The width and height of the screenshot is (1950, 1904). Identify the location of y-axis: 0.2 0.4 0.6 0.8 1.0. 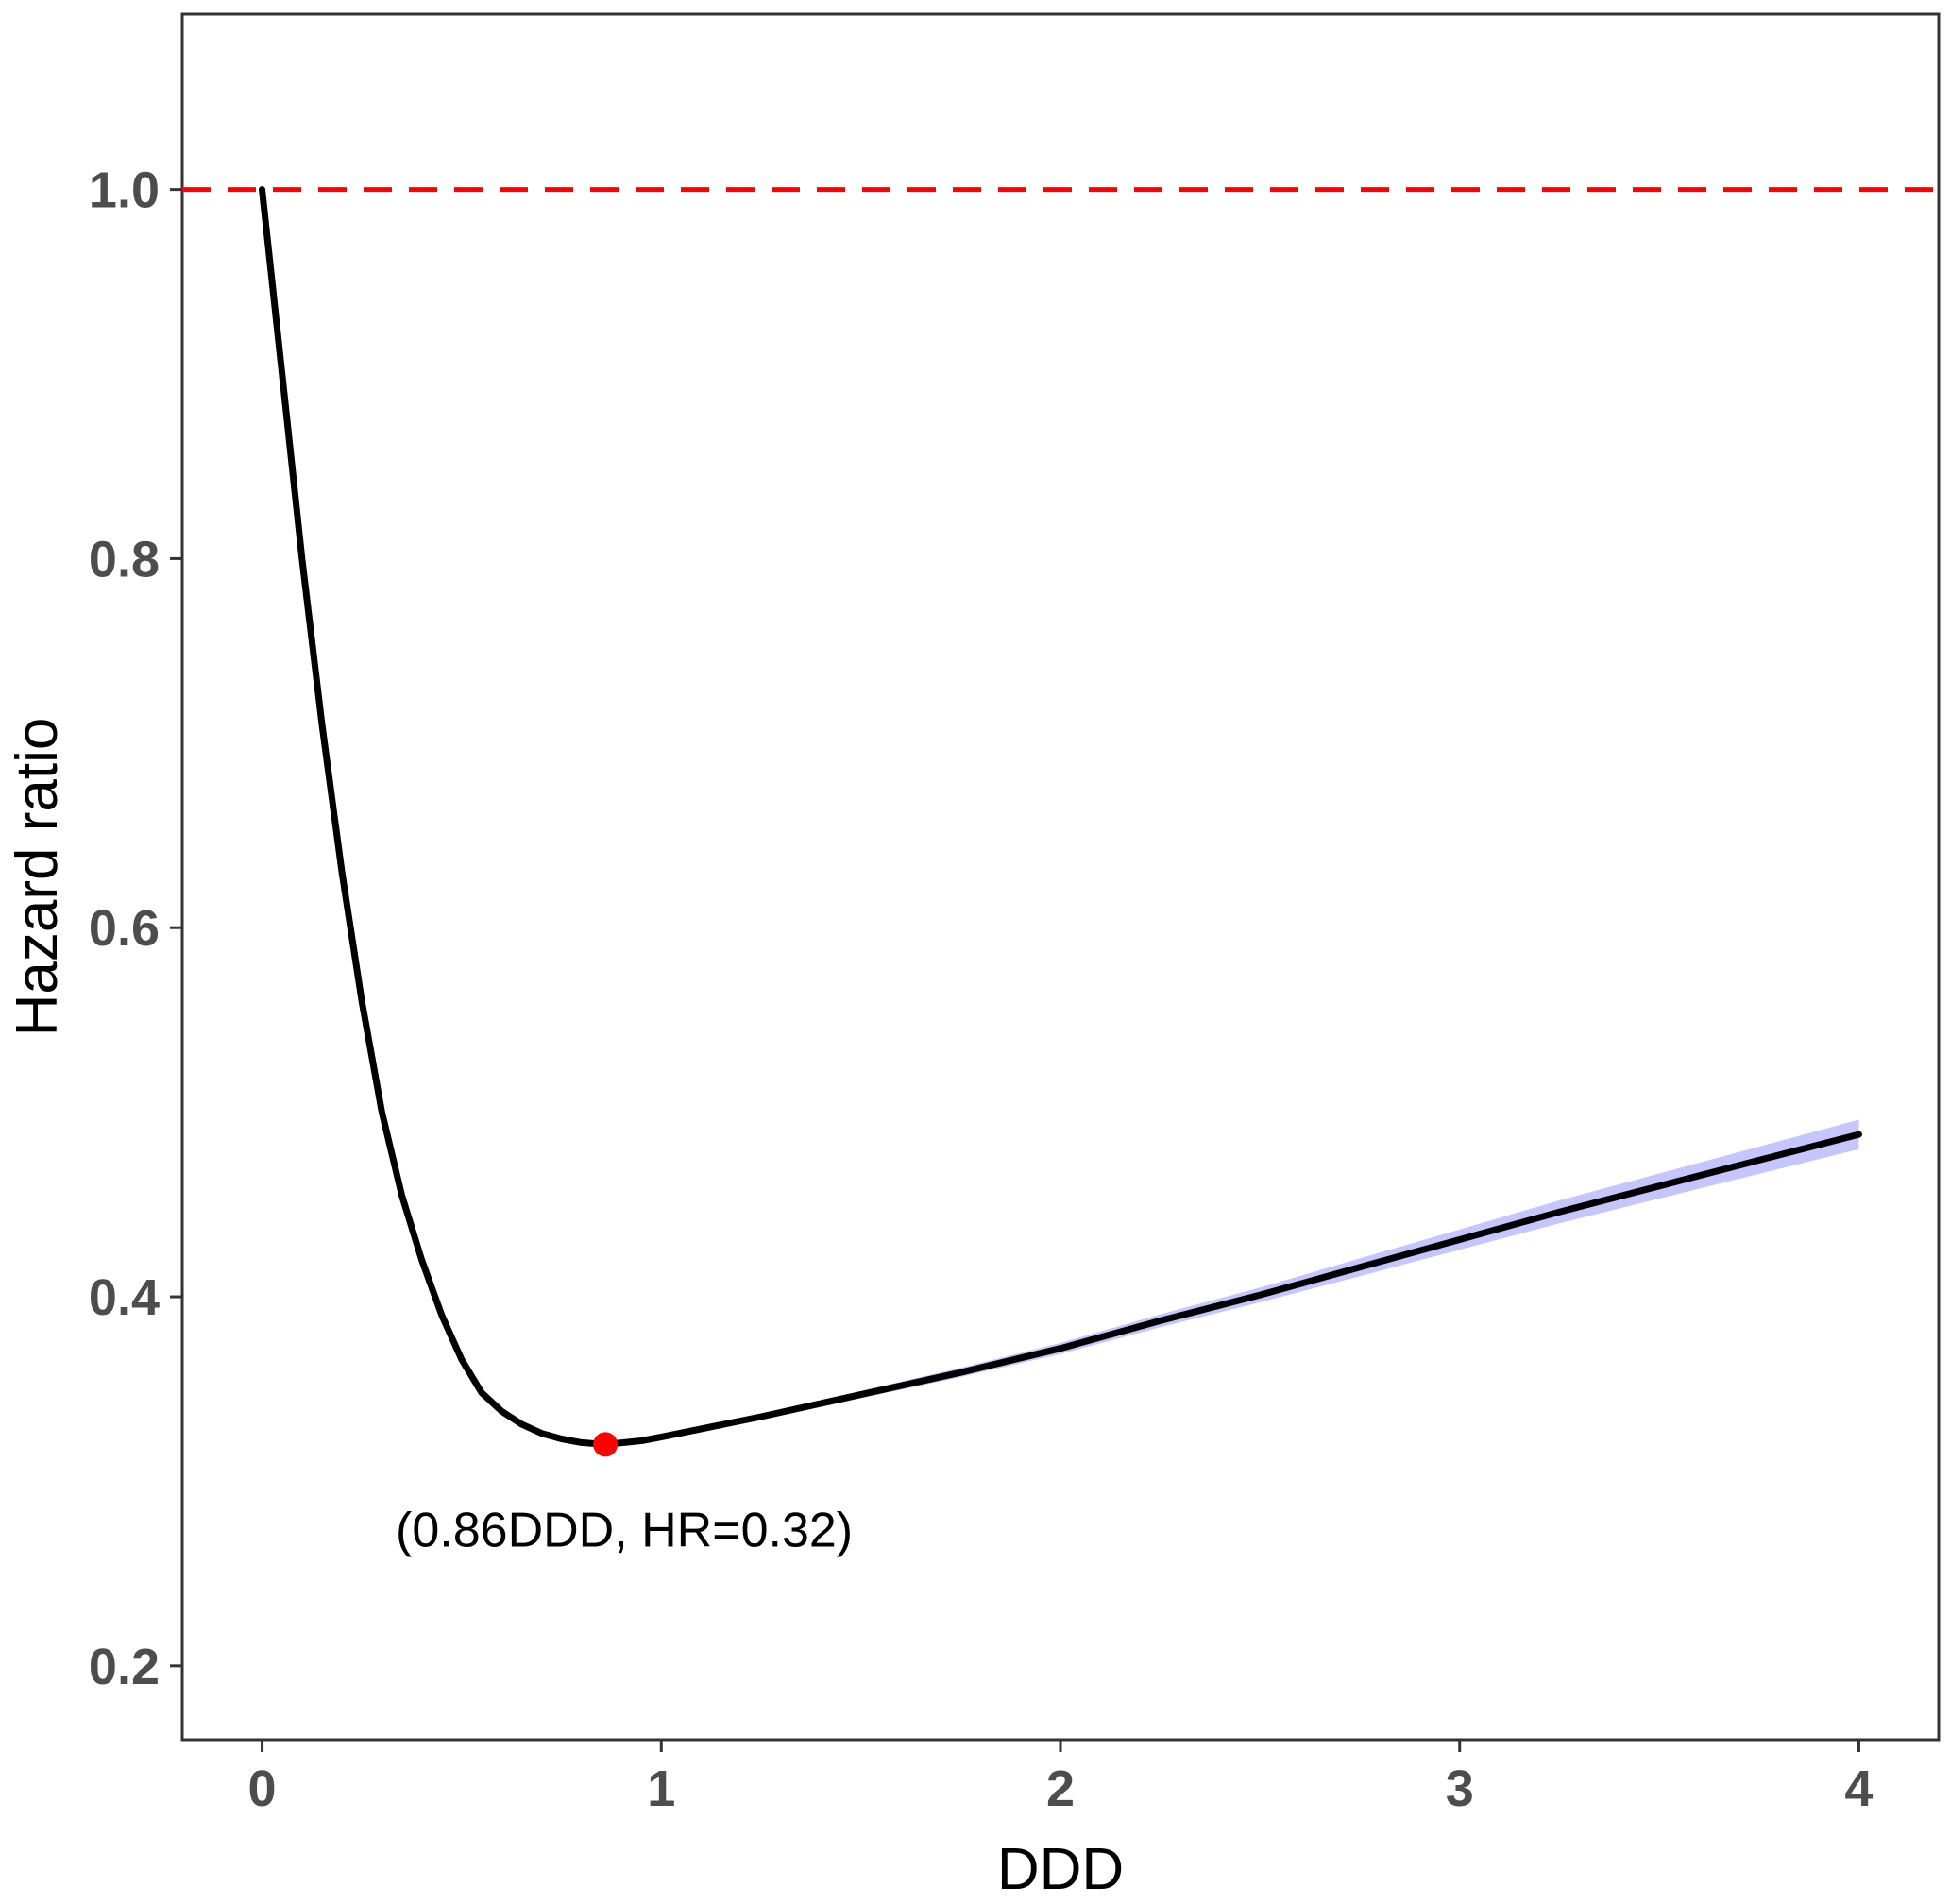
(135, 928).